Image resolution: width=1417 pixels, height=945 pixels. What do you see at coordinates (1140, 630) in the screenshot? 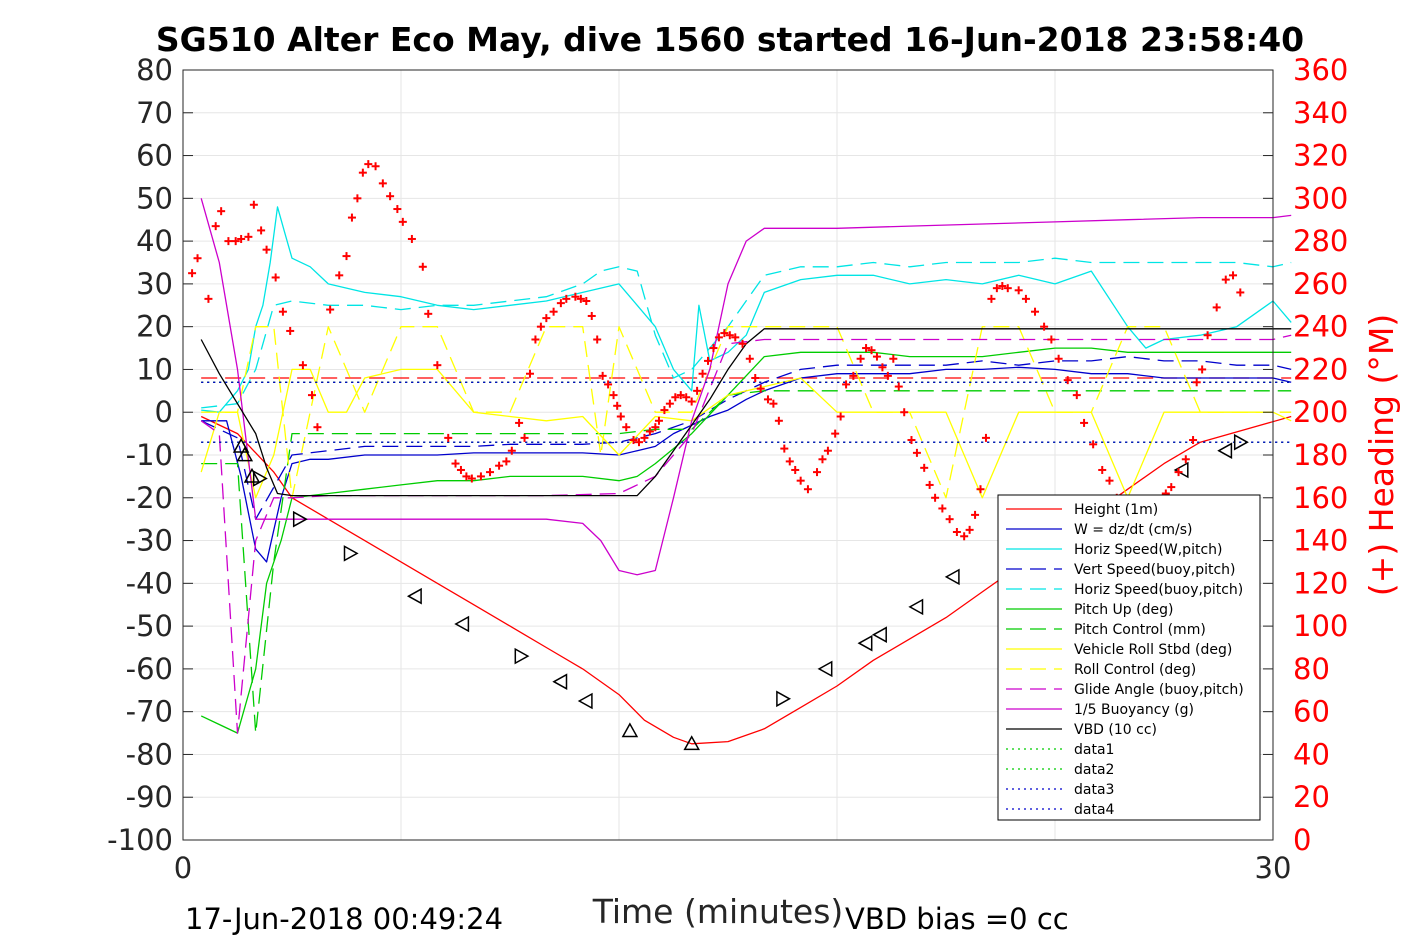
I see `legend-label: Pitch Control (mm)` at bounding box center [1140, 630].